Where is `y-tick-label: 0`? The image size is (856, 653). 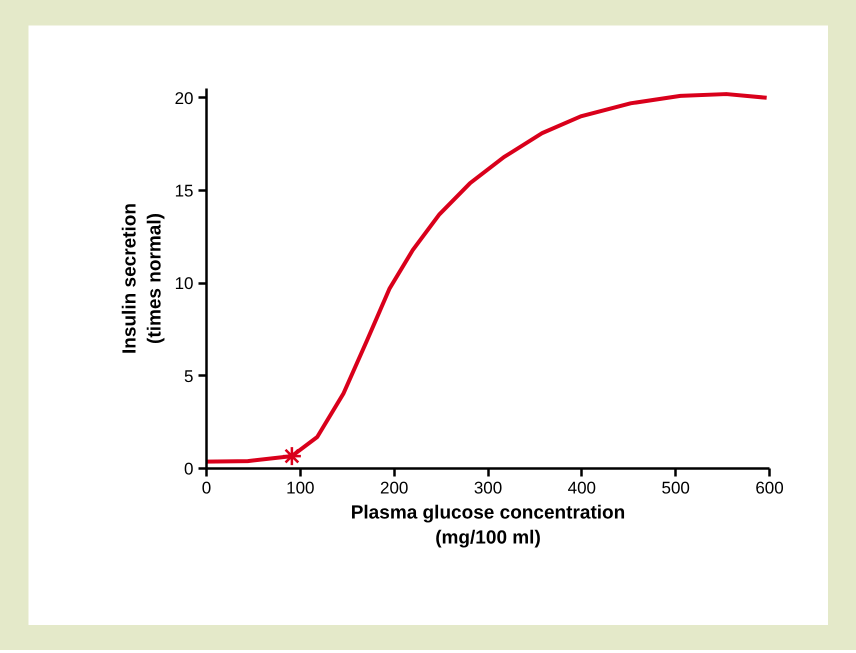
y-tick-label: 0 is located at coordinates (189, 469).